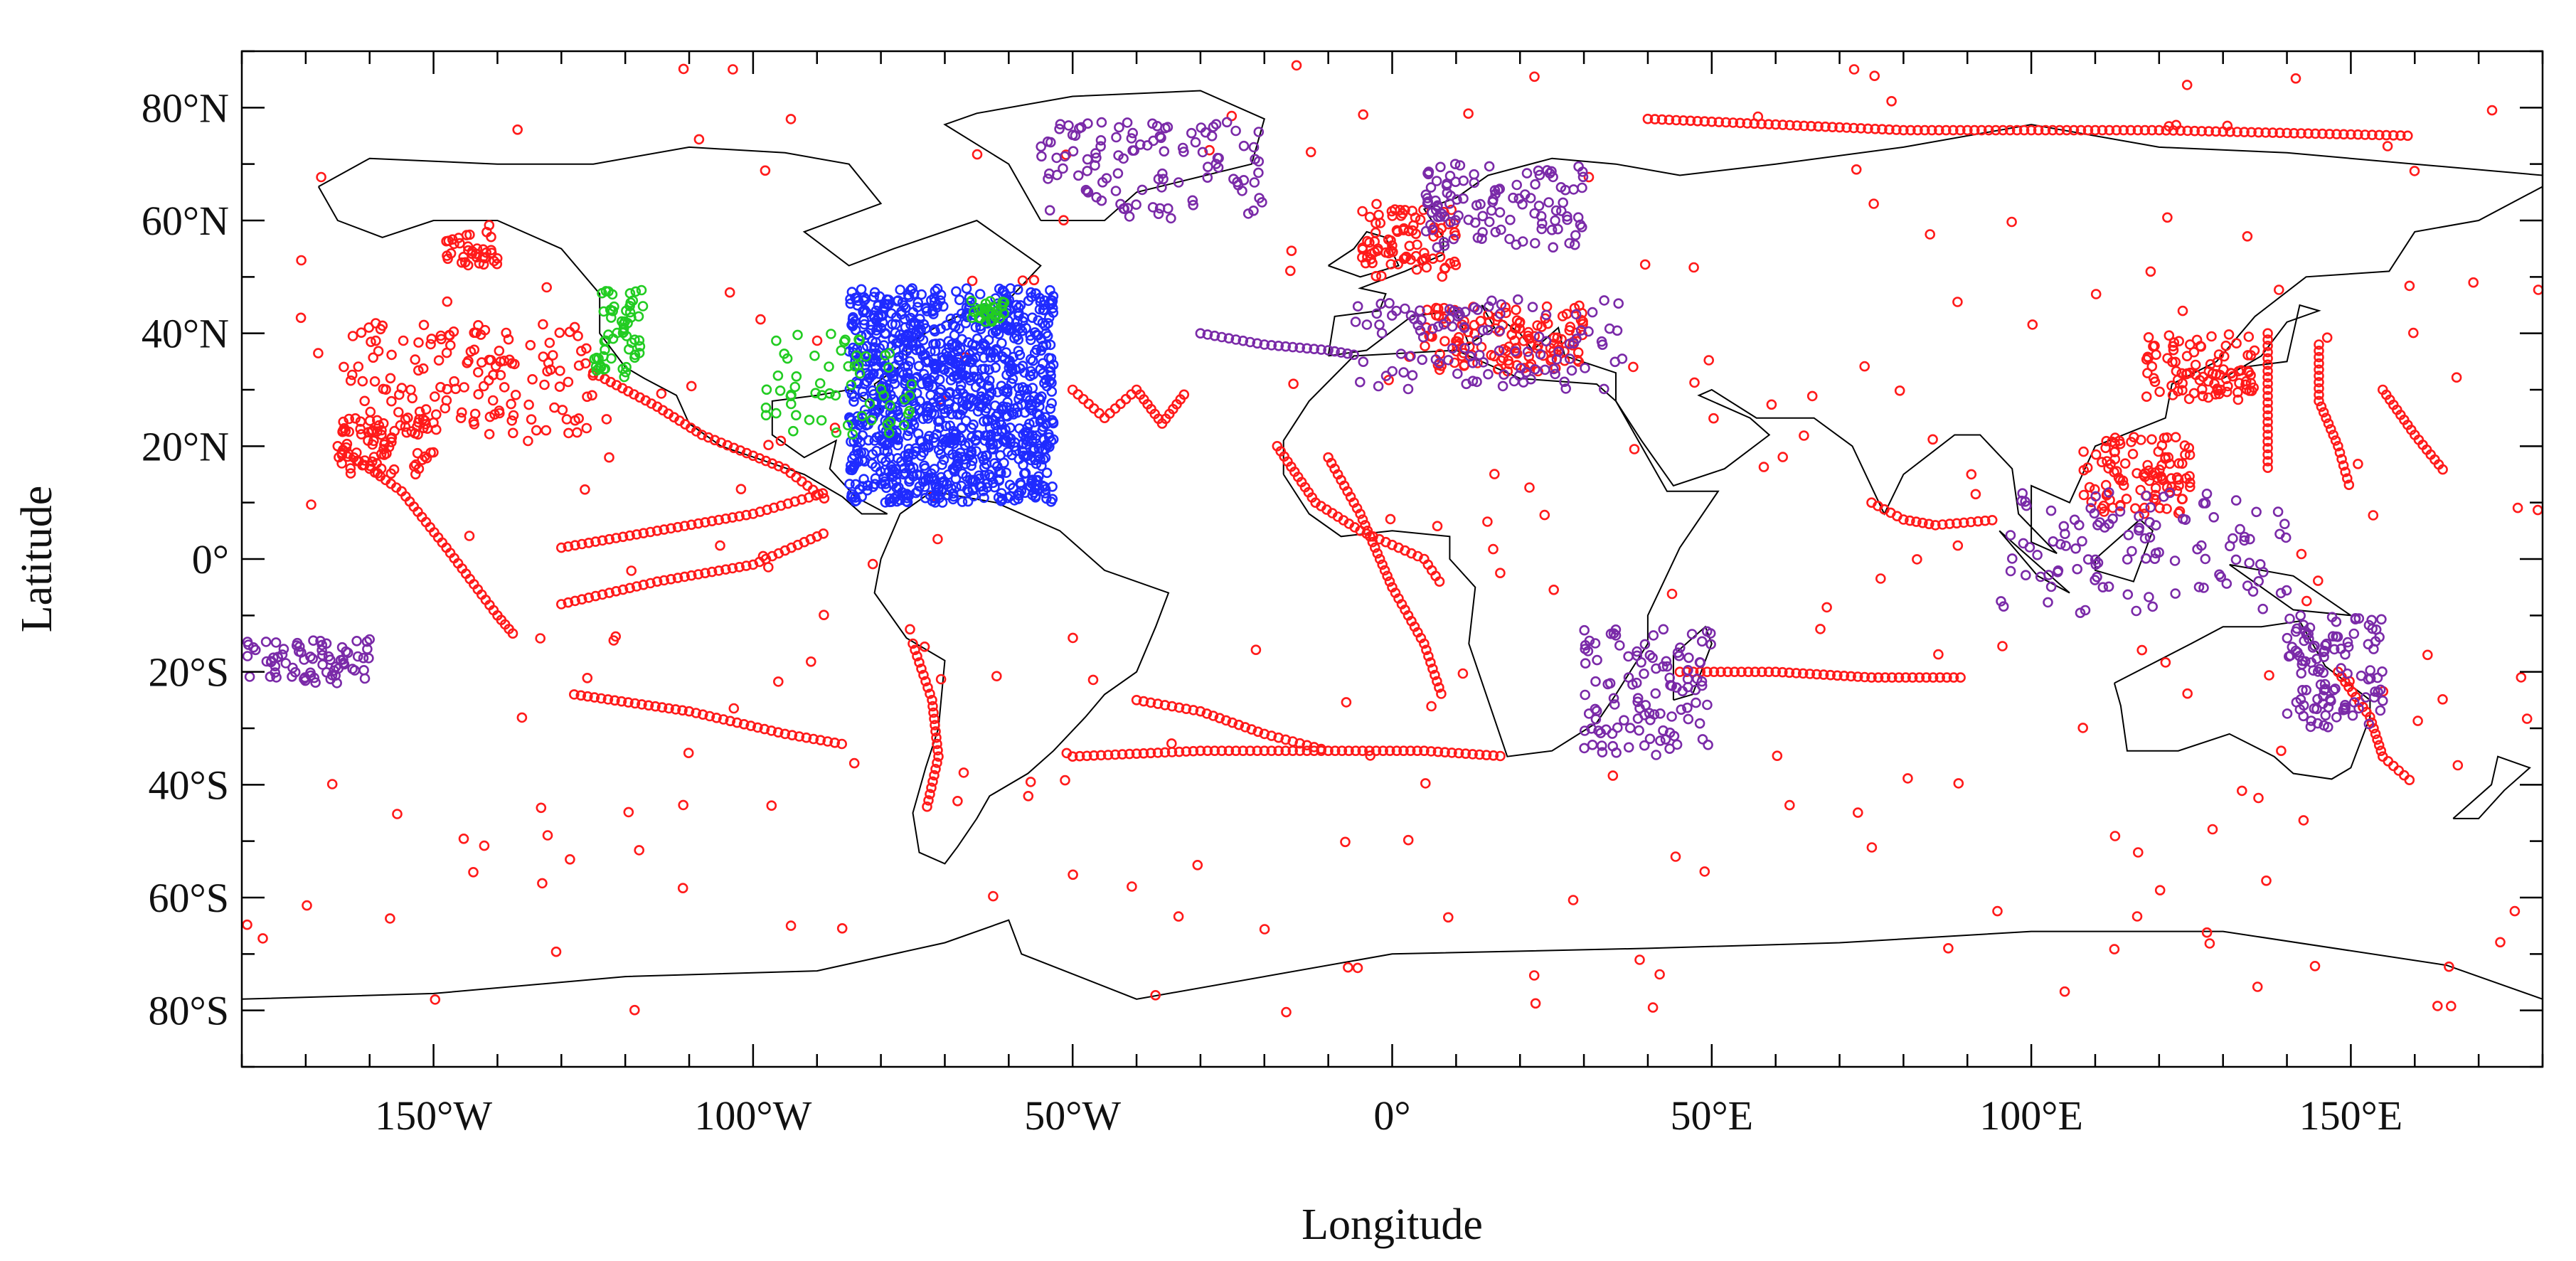 This screenshot has height=1261, width=2576. I want to click on x-tick-label: 50°W, so click(1072, 1115).